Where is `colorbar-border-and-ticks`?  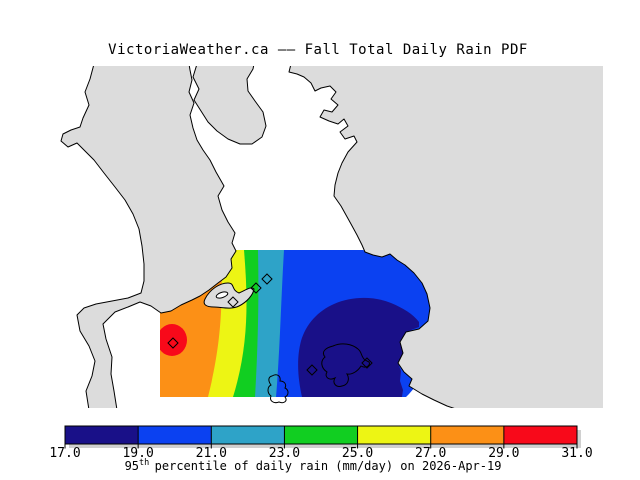
colorbar-border-and-ticks is located at coordinates (321, 437).